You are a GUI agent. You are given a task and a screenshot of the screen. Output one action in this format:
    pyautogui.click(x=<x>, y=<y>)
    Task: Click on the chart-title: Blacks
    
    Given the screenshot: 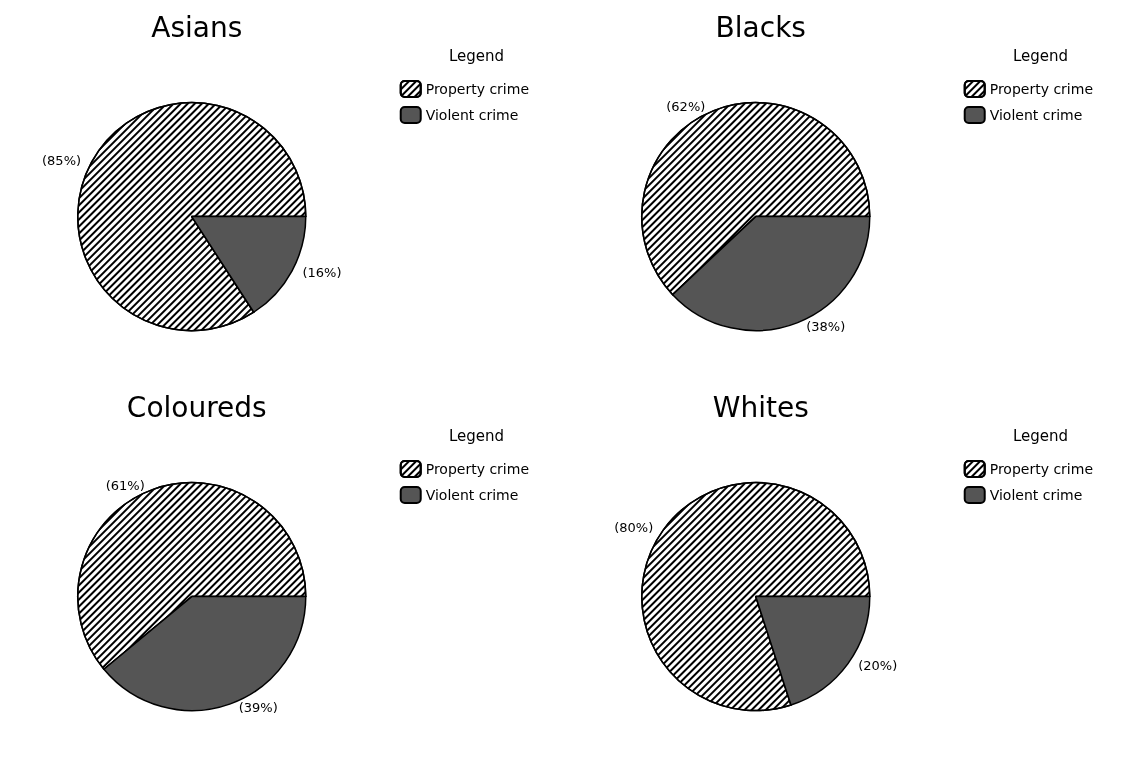 What is the action you would take?
    pyautogui.click(x=760, y=27)
    